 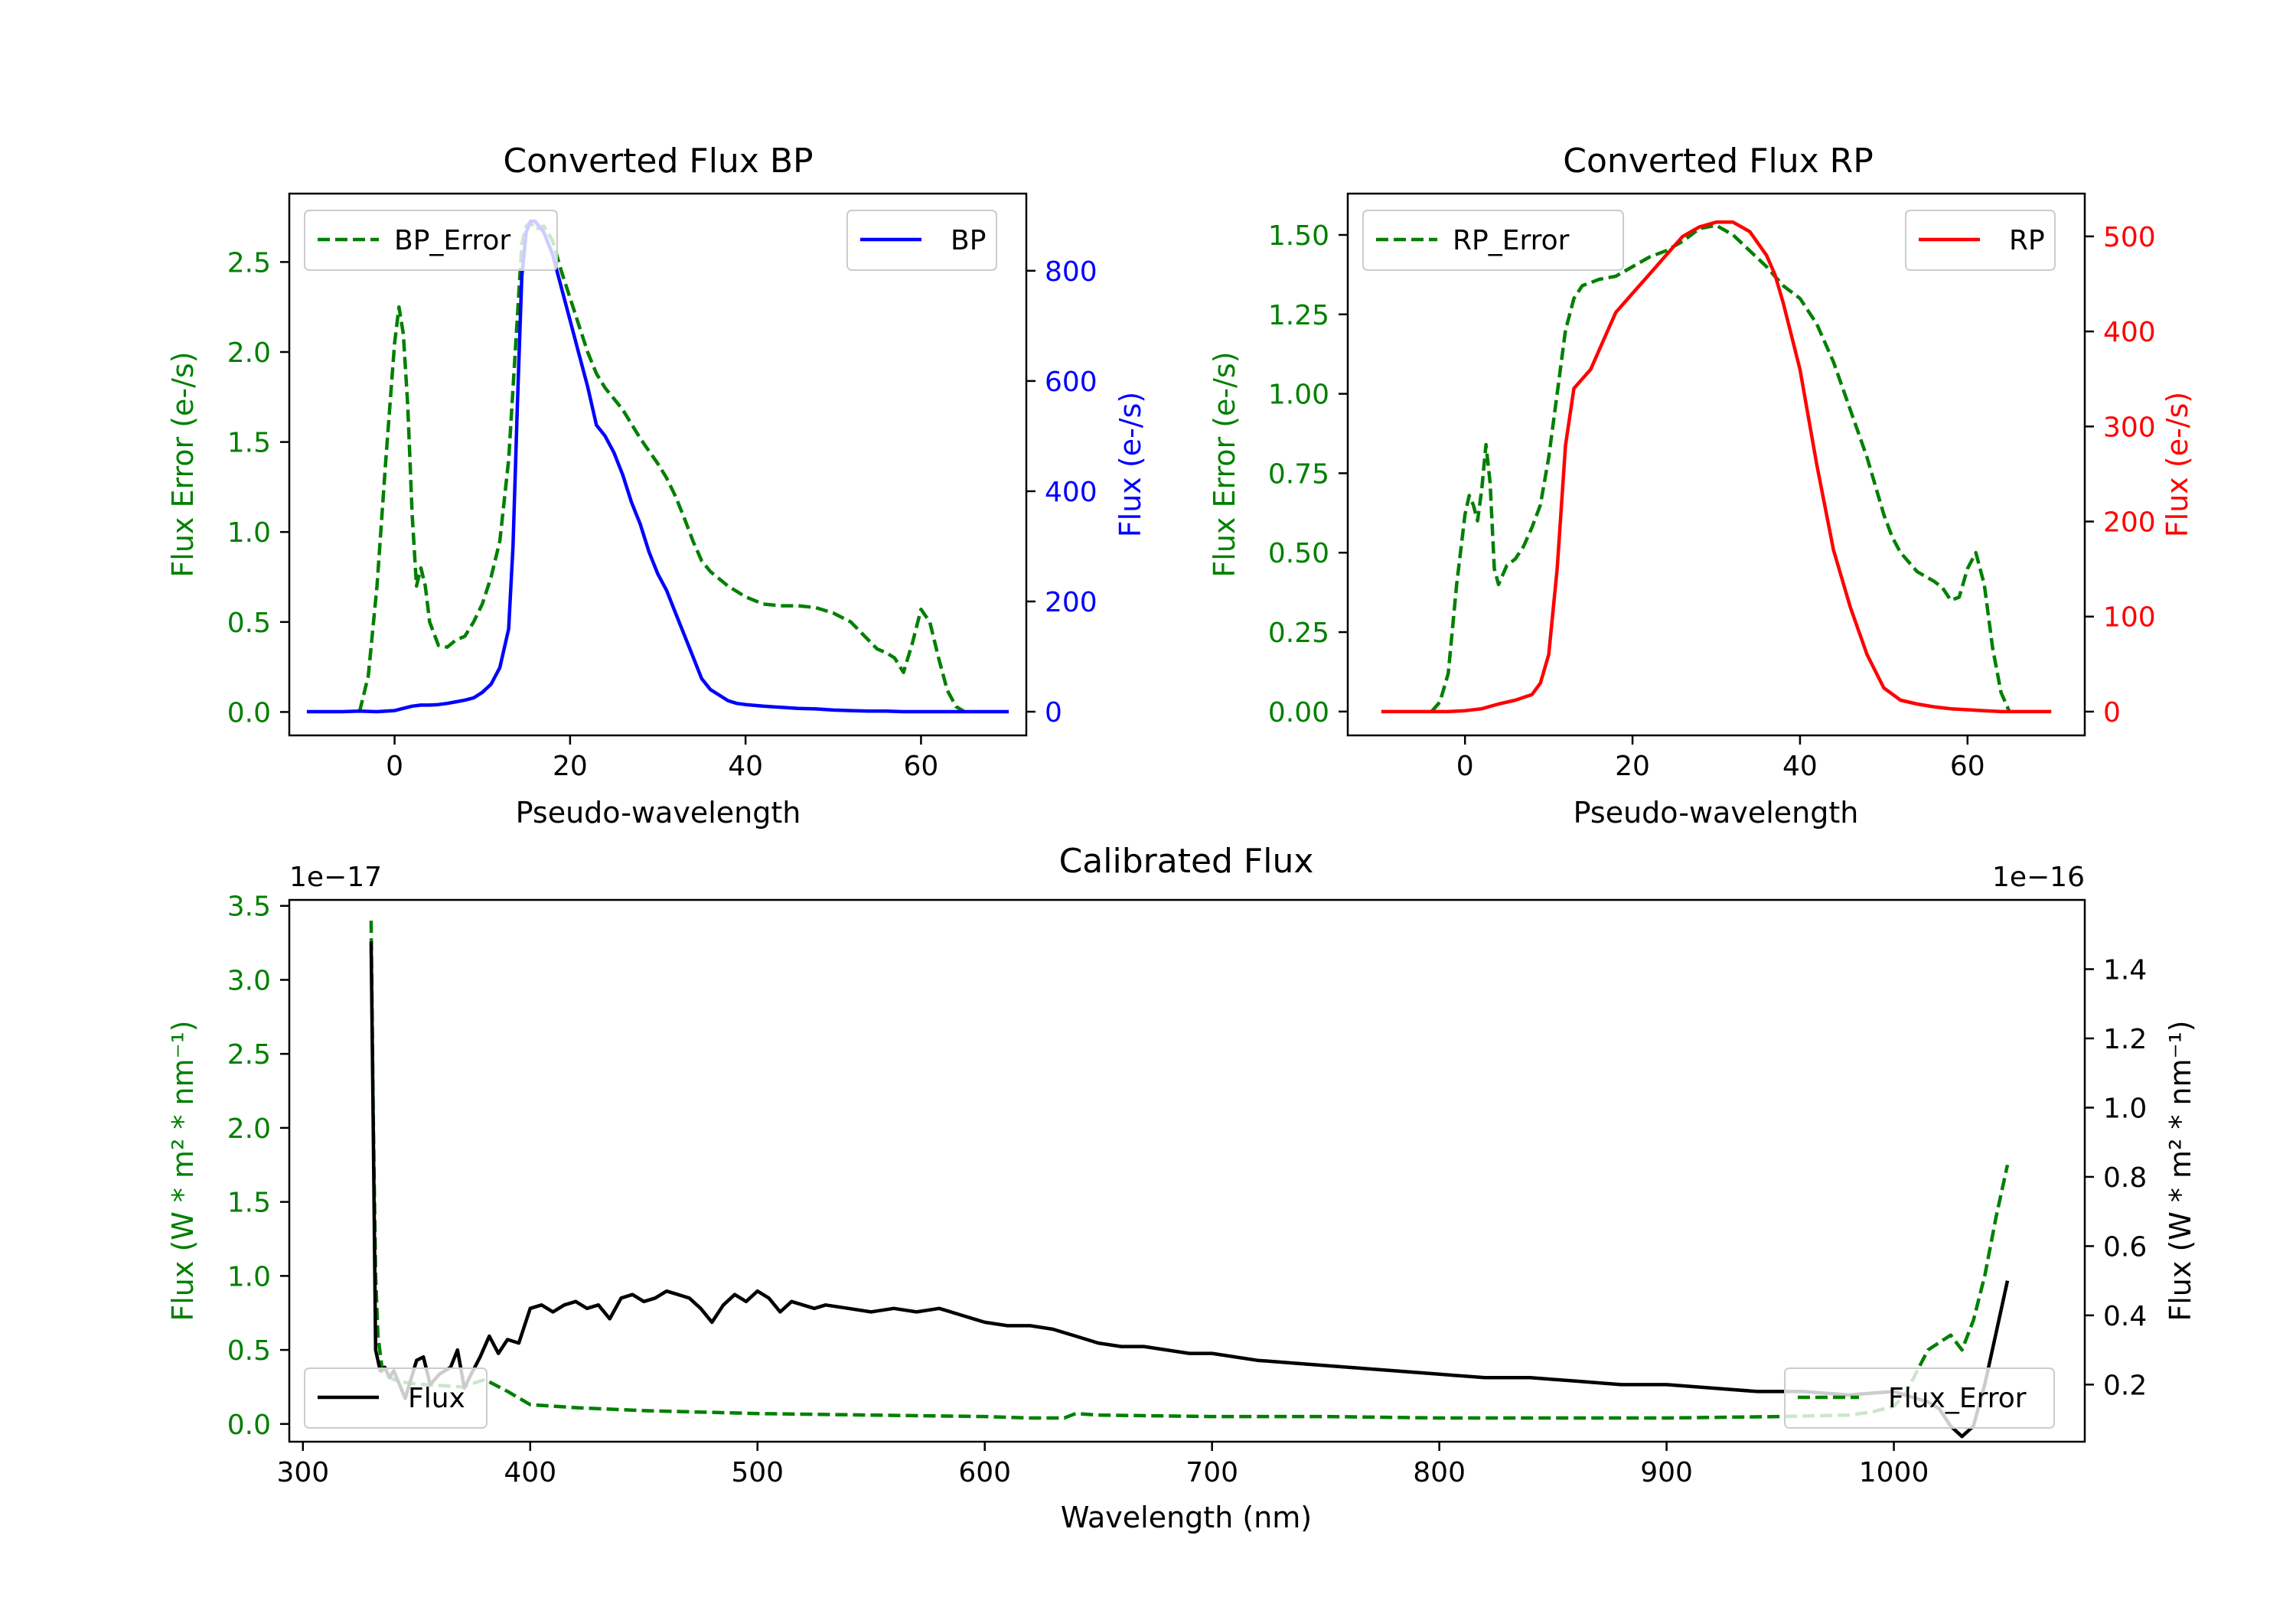 I want to click on y-tick-label-left: 1.50, so click(x=1298, y=236).